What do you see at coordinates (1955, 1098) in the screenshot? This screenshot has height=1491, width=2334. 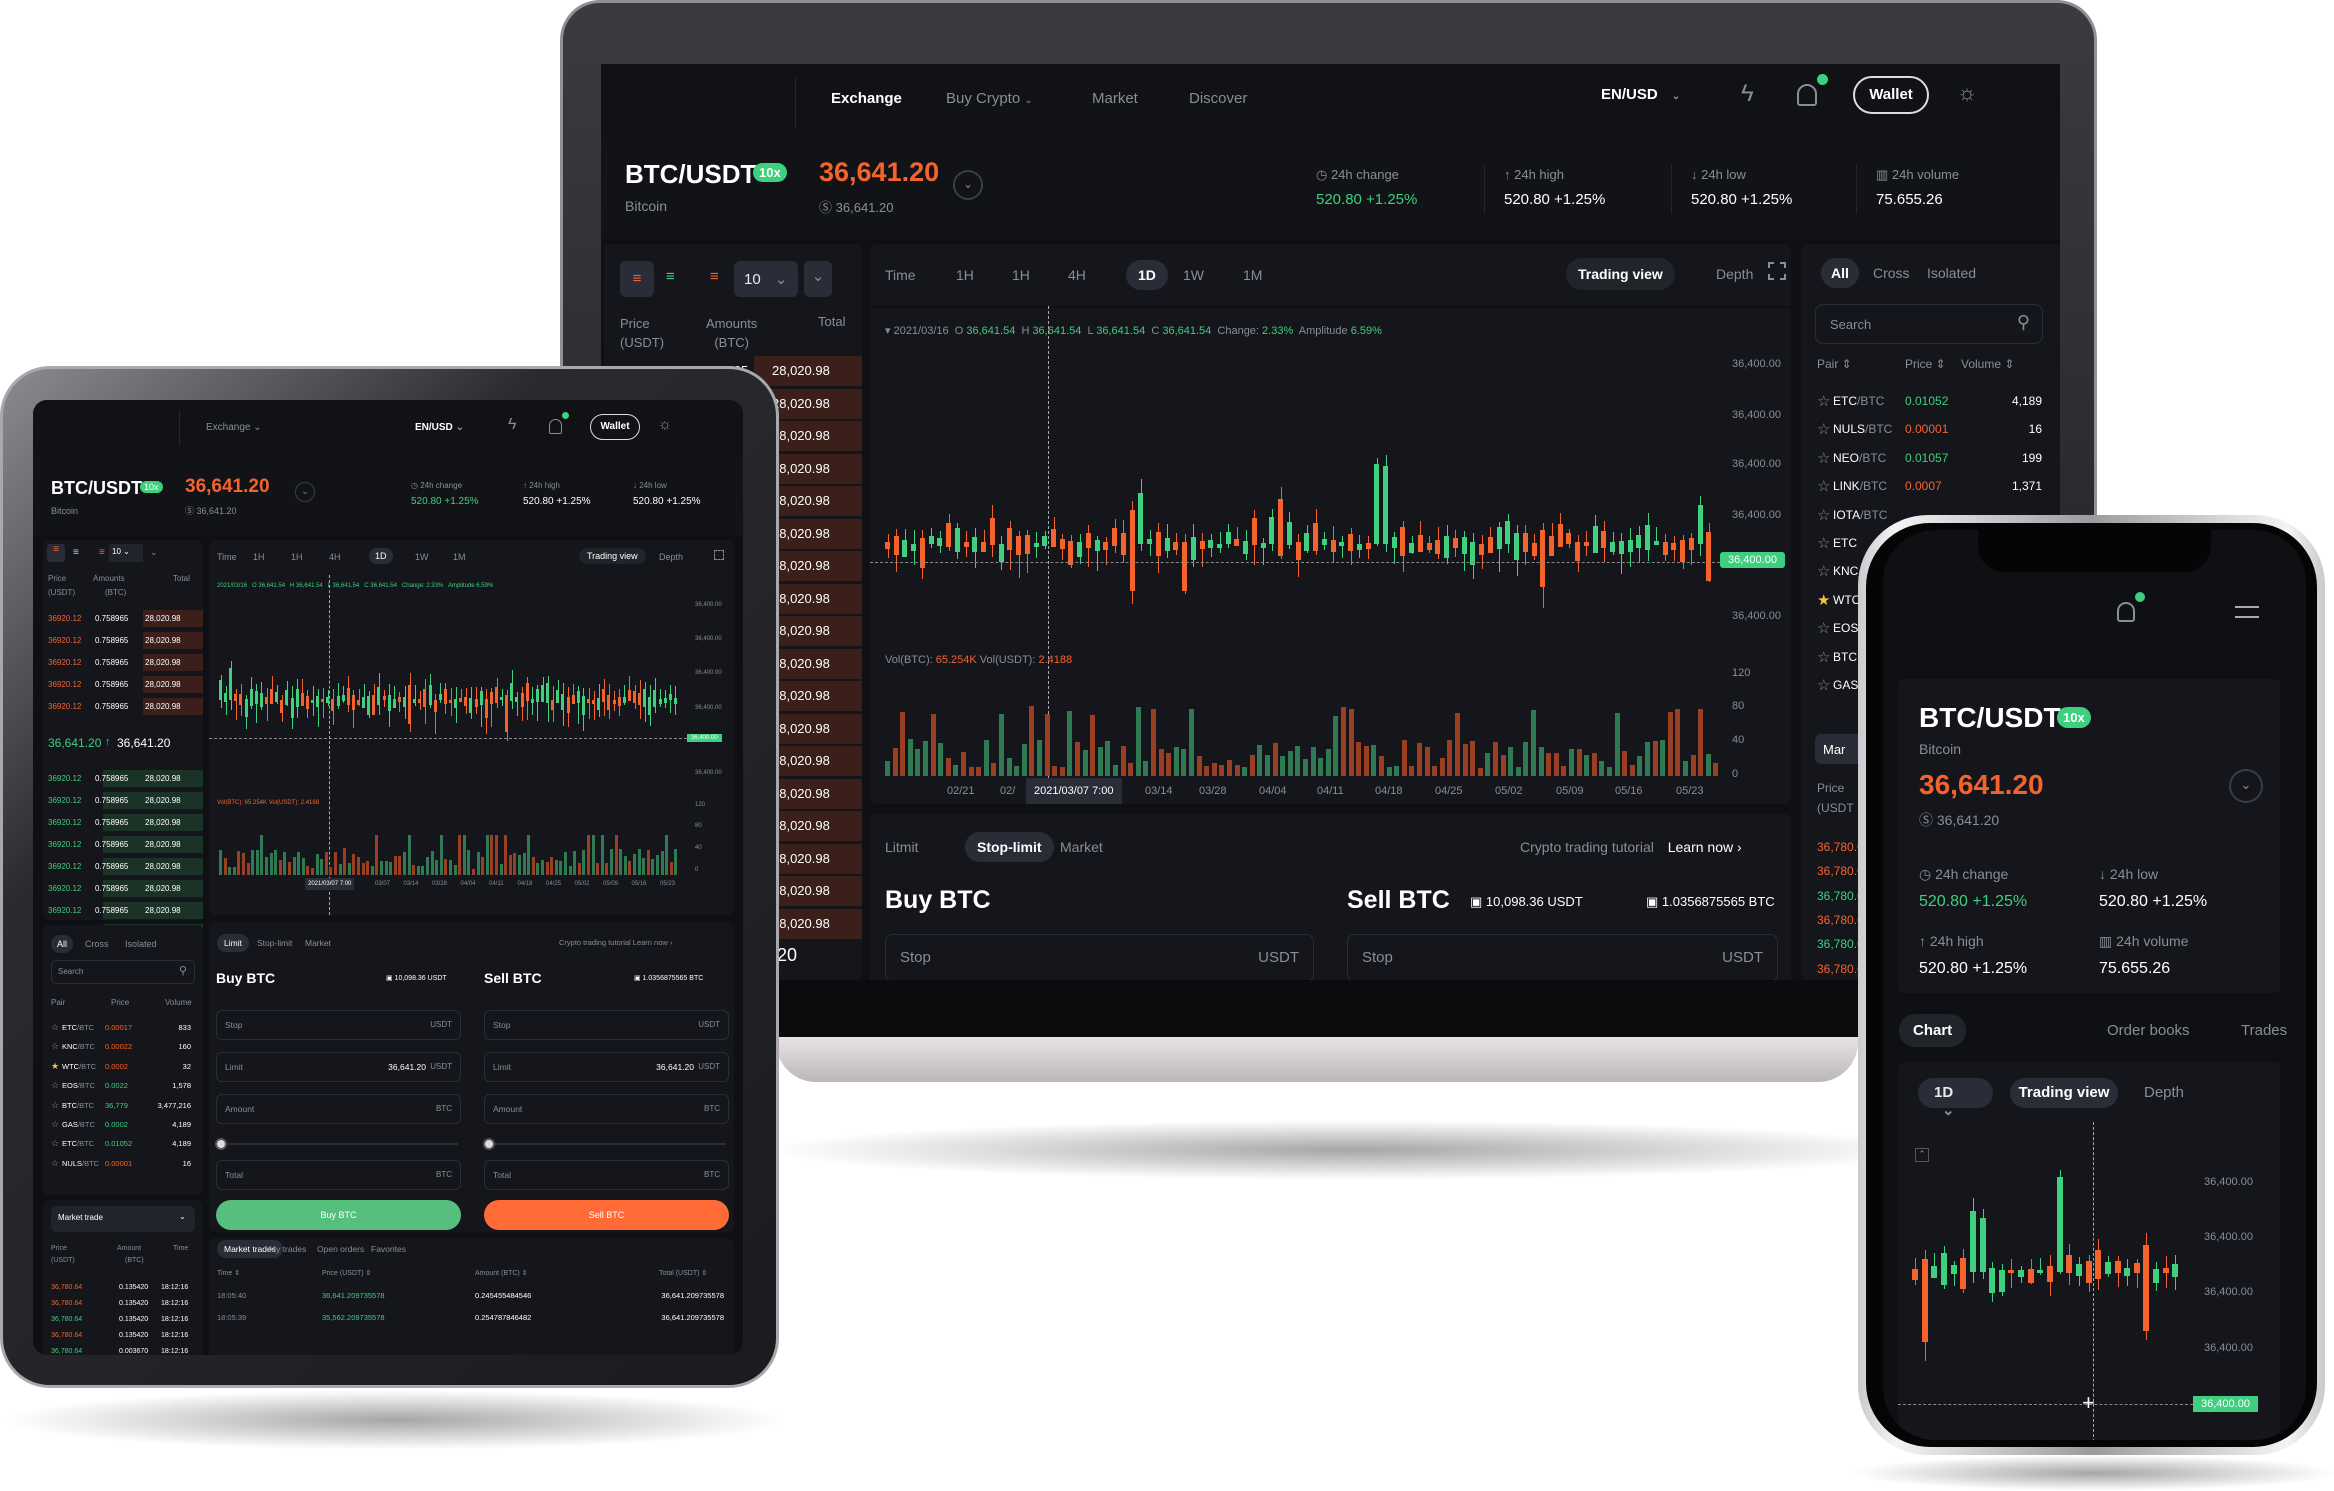 I see `timeframe-select: 1D ⌄` at bounding box center [1955, 1098].